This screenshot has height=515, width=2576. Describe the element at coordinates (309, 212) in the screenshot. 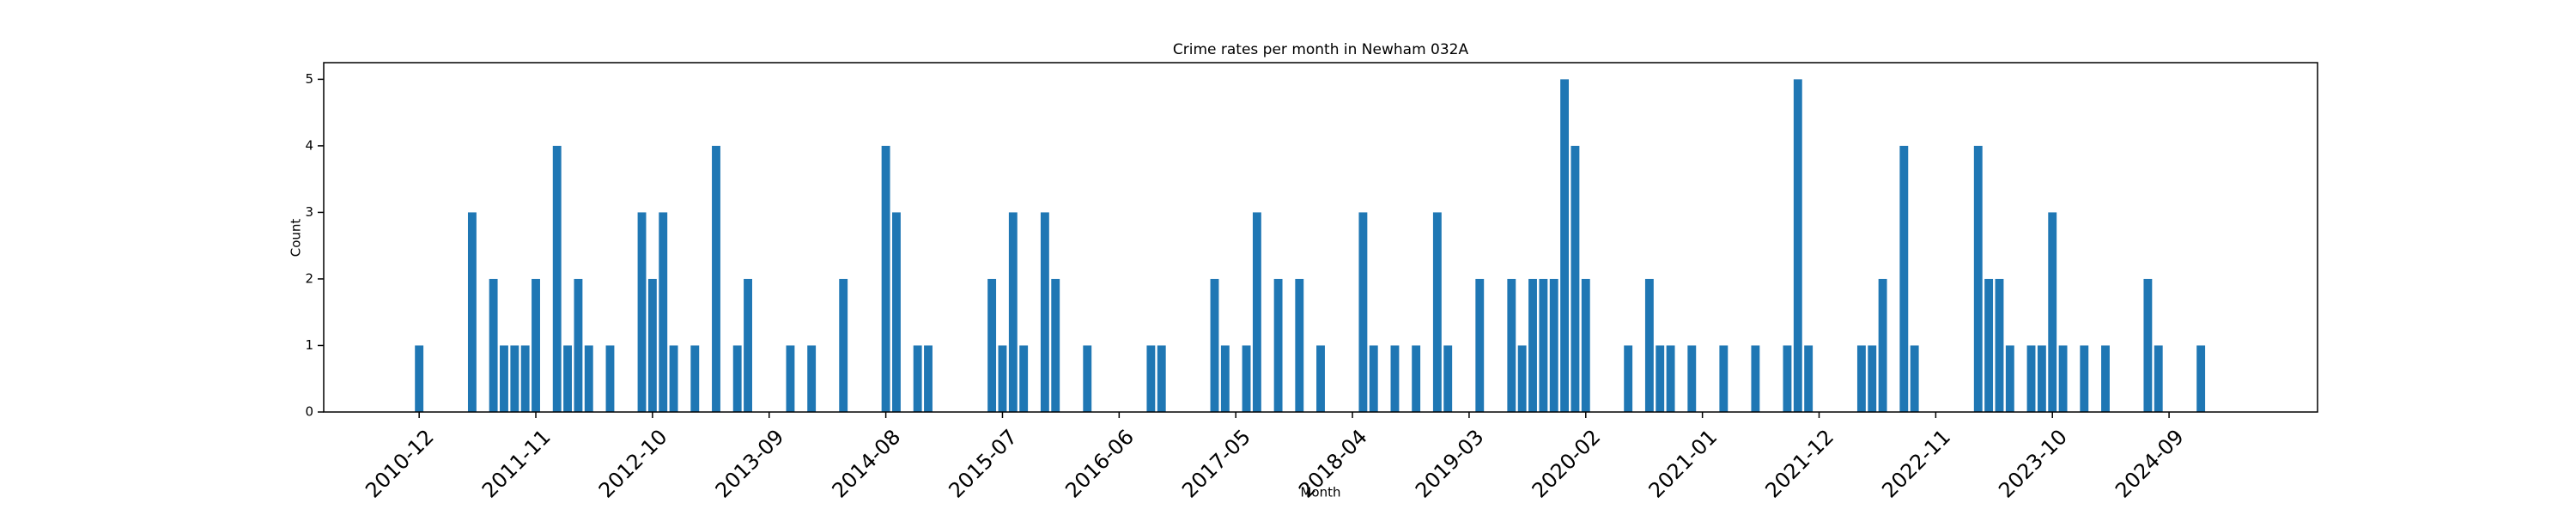

I see `y-tick-label: 3` at that location.